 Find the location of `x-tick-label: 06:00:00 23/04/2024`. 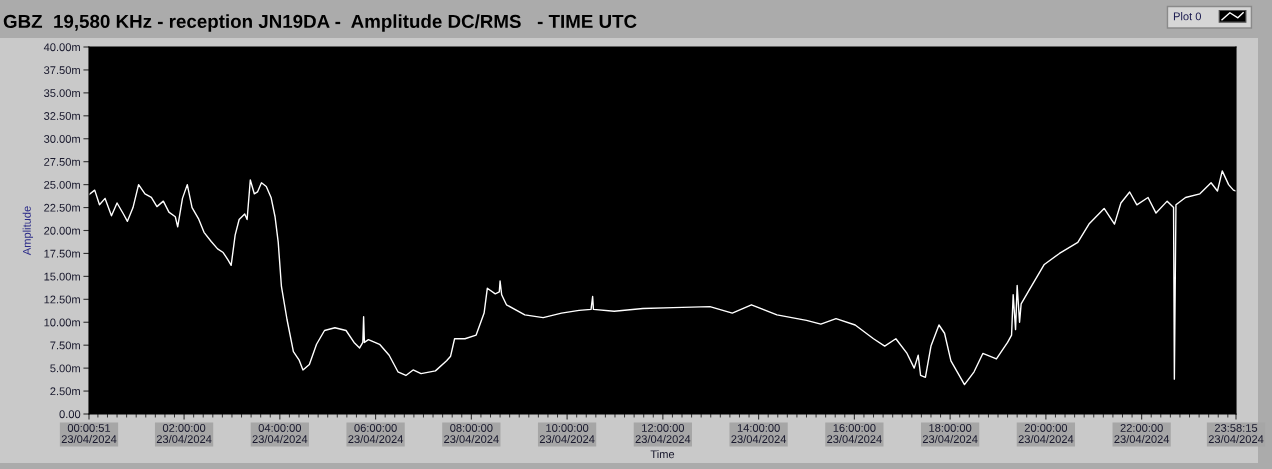

x-tick-label: 06:00:00 23/04/2024 is located at coordinates (376, 434).